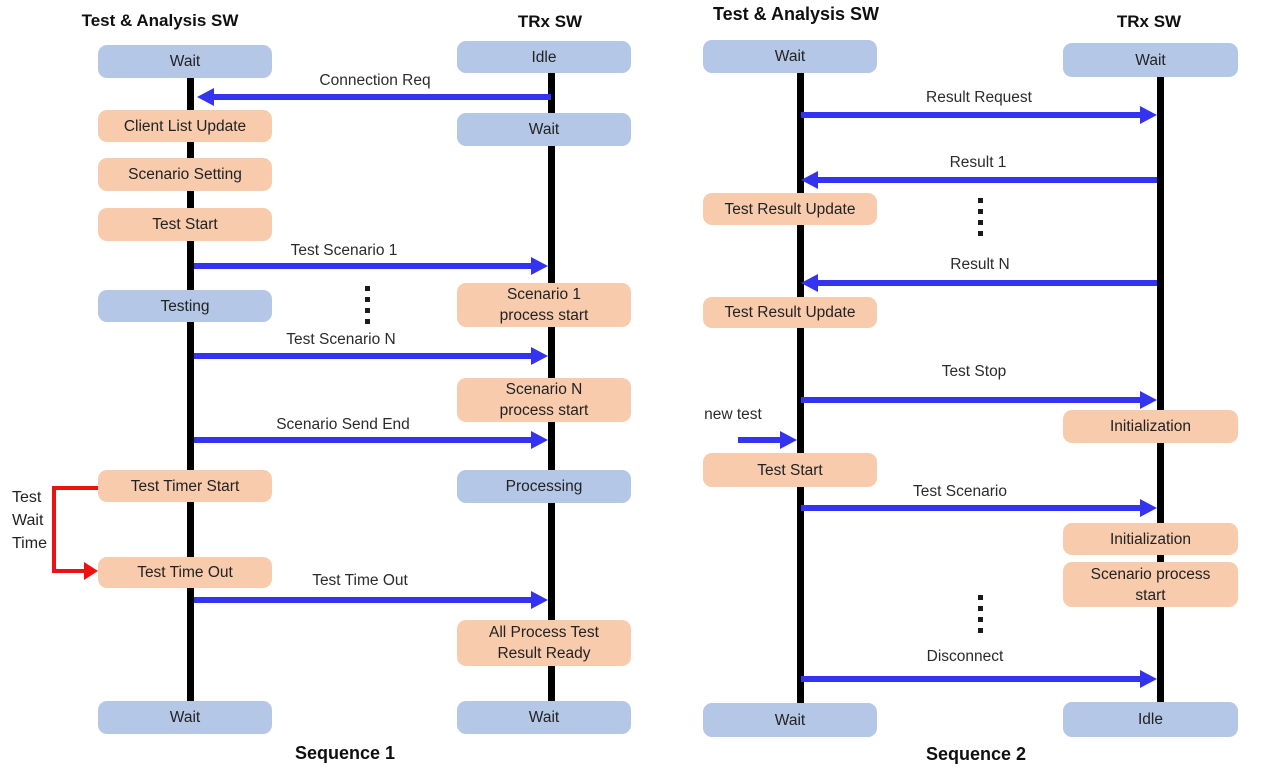 Image resolution: width=1266 pixels, height=779 pixels. What do you see at coordinates (54, 529) in the screenshot?
I see `timer-bracket-vertical` at bounding box center [54, 529].